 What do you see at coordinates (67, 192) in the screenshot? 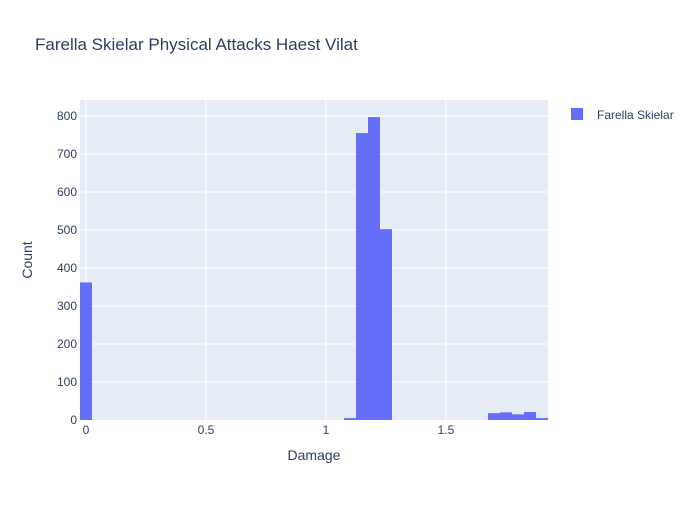
I see `y-tick-label: 600` at bounding box center [67, 192].